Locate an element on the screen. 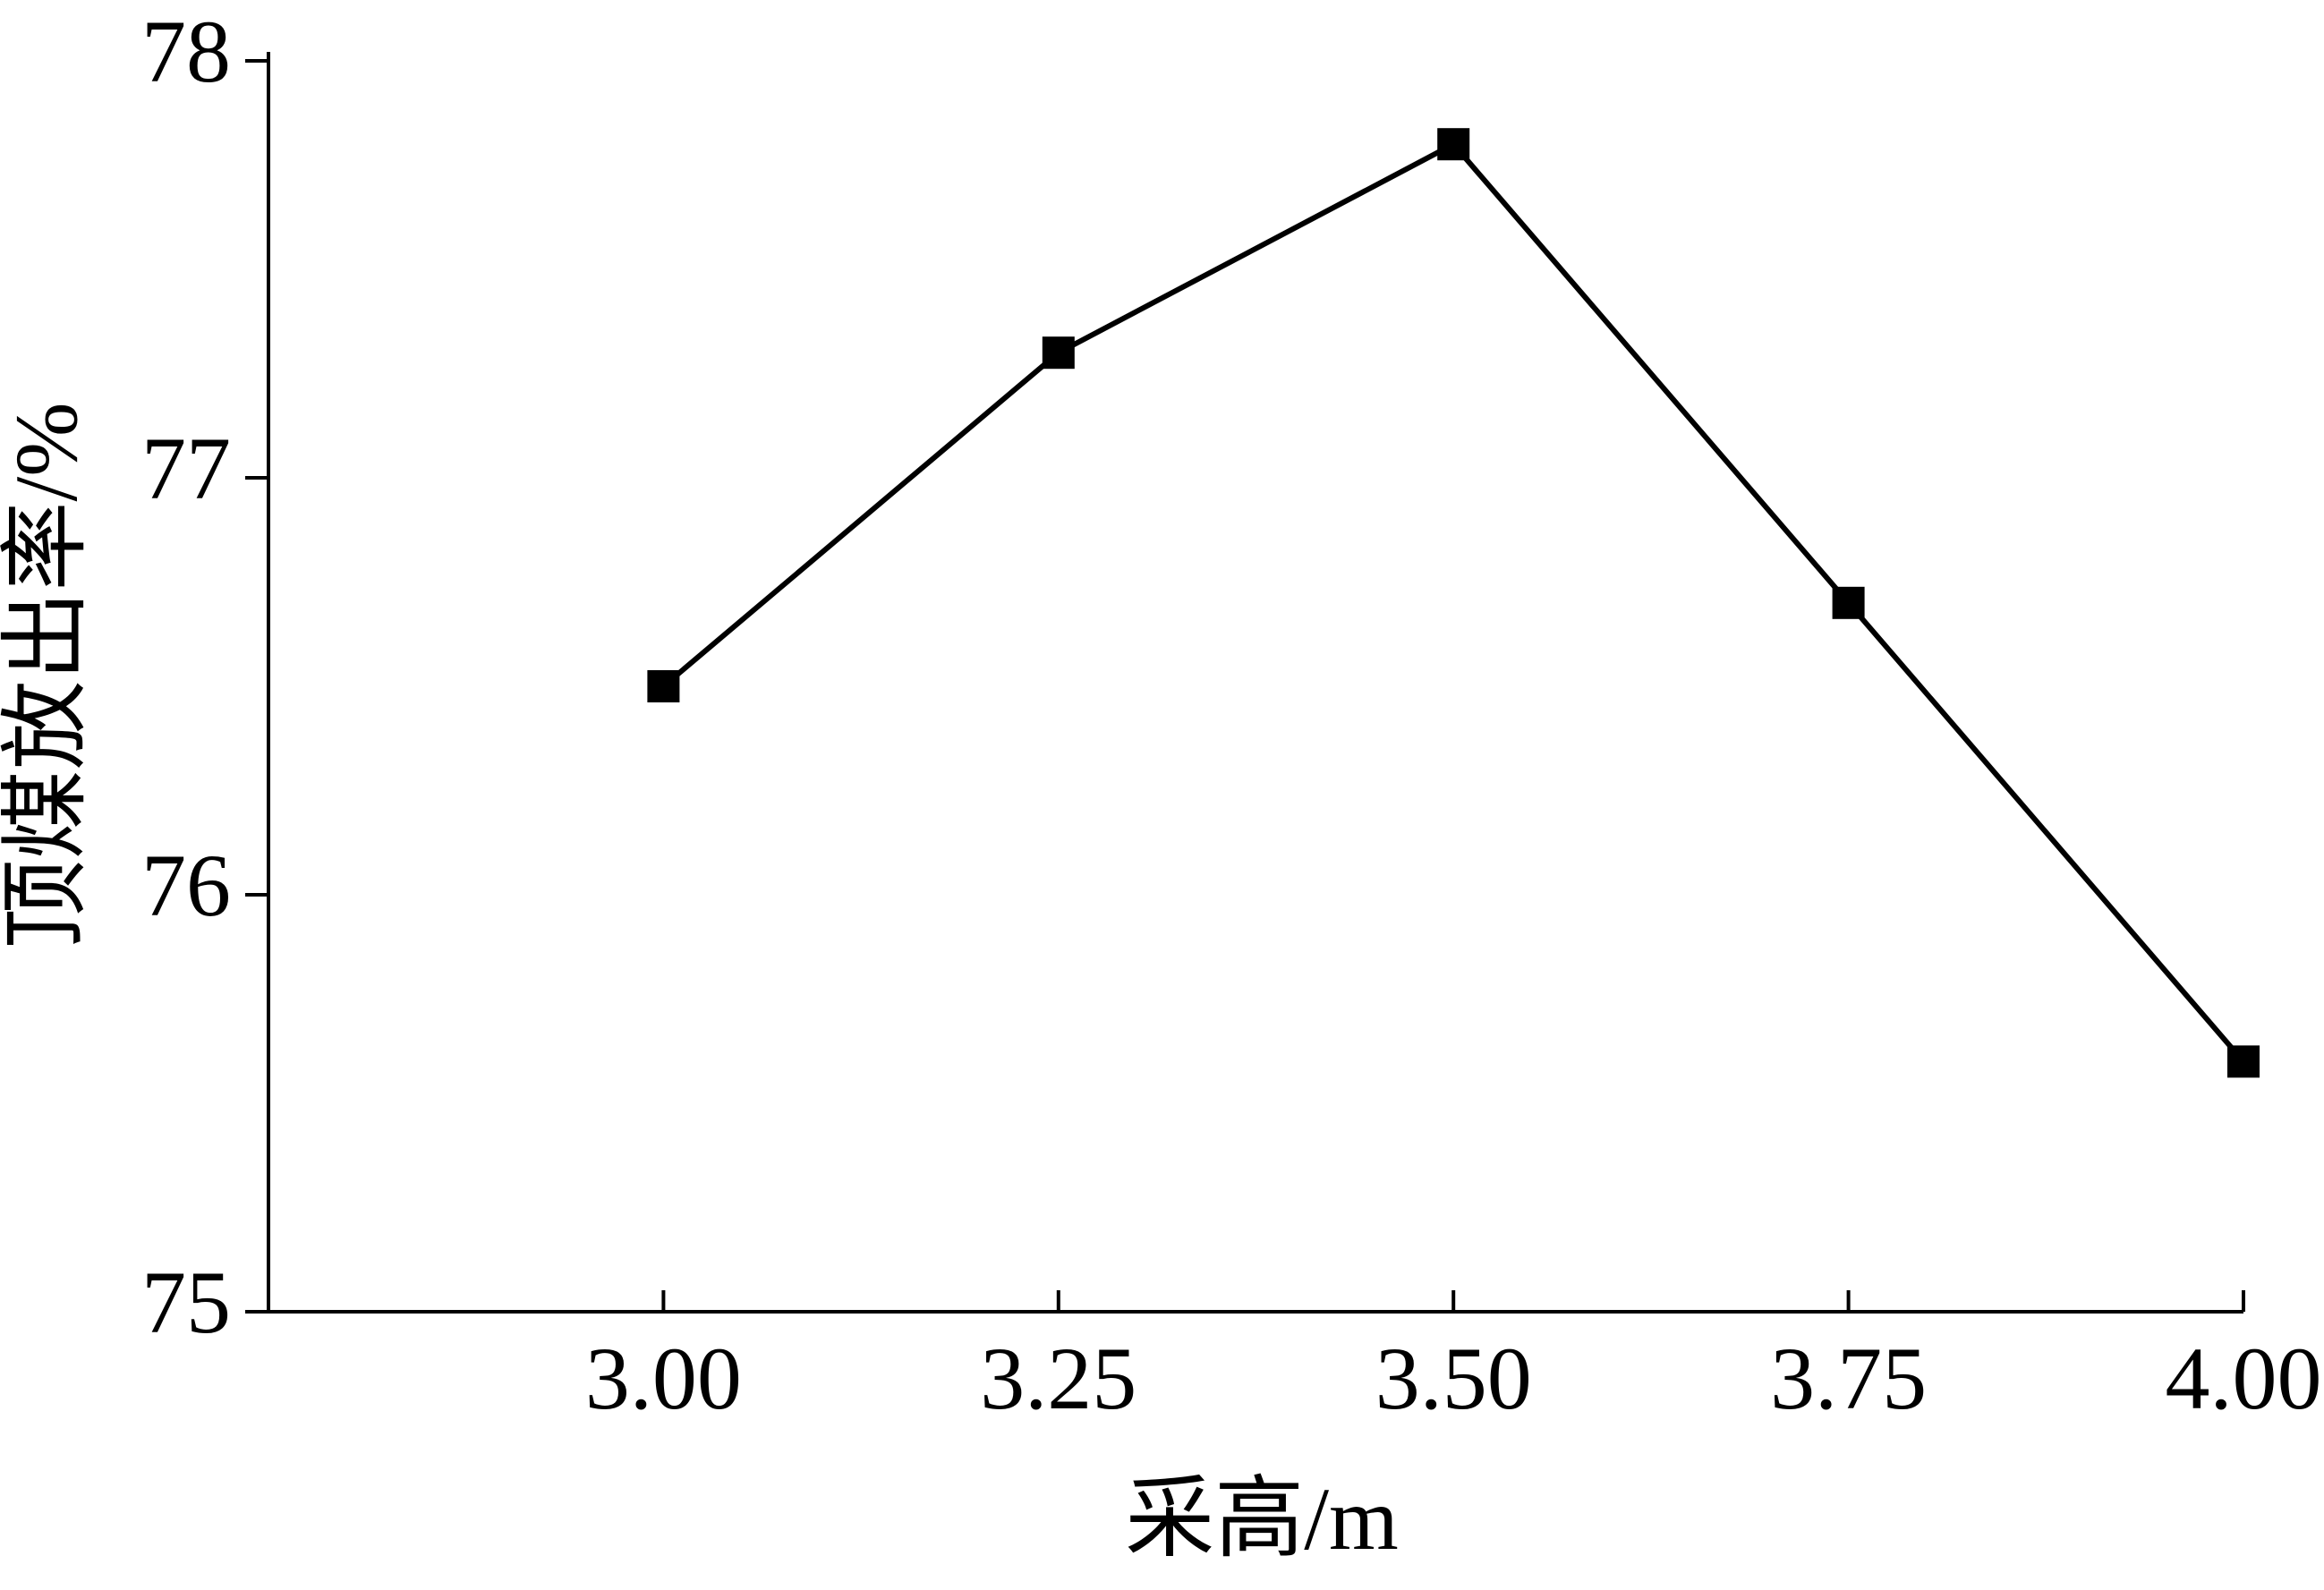 Image resolution: width=2324 pixels, height=1590 pixels. x-tick-label: 4.00 is located at coordinates (2244, 1379).